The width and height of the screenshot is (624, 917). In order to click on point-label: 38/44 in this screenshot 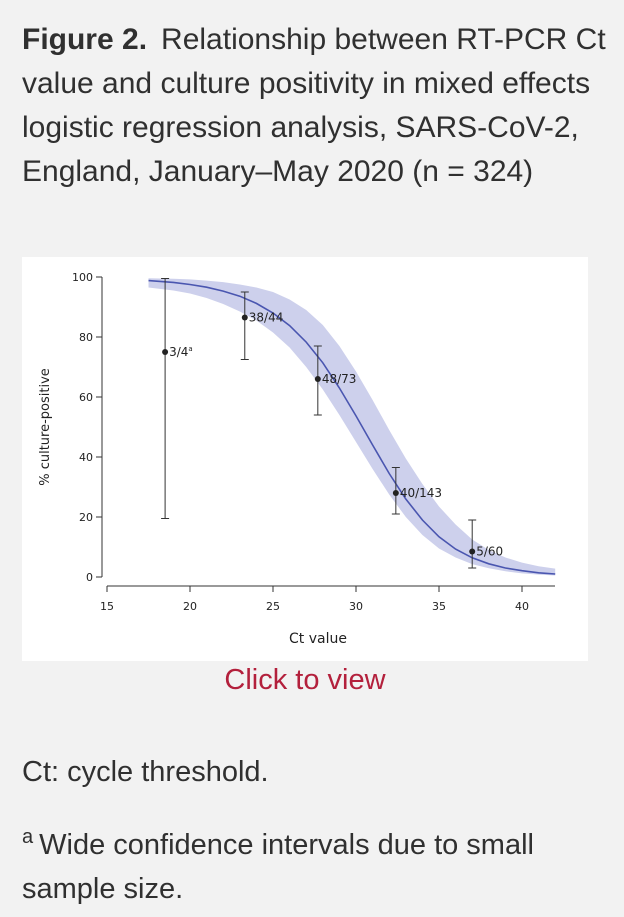, I will do `click(266, 318)`.